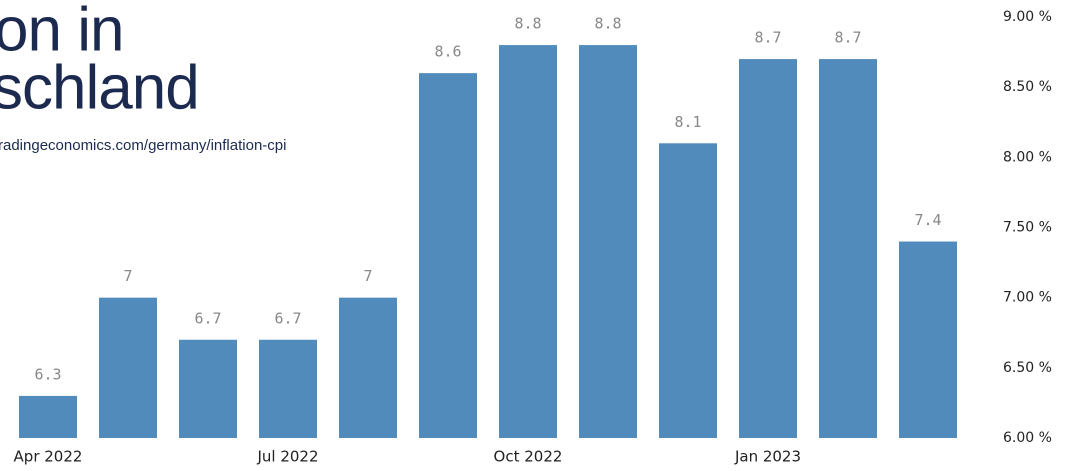 The width and height of the screenshot is (1067, 471). I want to click on y-tick-label: 8.00 %, so click(1027, 157).